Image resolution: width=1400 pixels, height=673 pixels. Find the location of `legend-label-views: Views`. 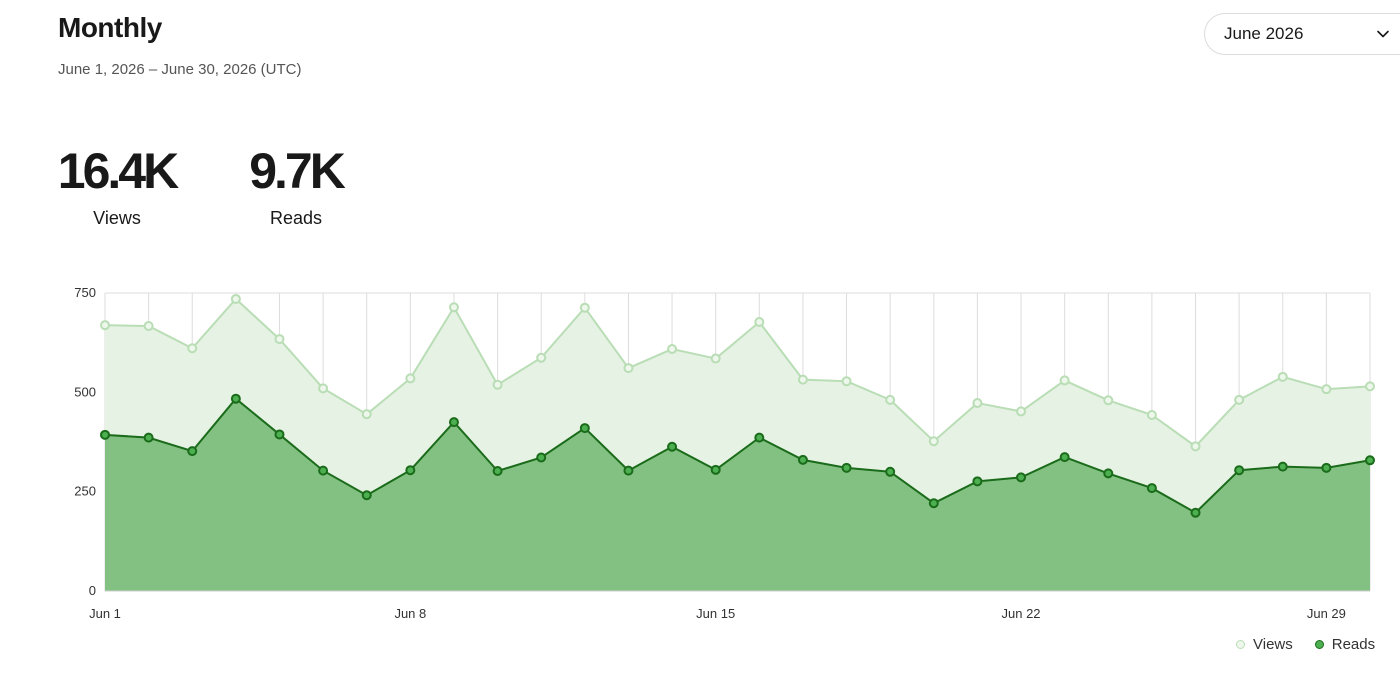

legend-label-views: Views is located at coordinates (1273, 644).